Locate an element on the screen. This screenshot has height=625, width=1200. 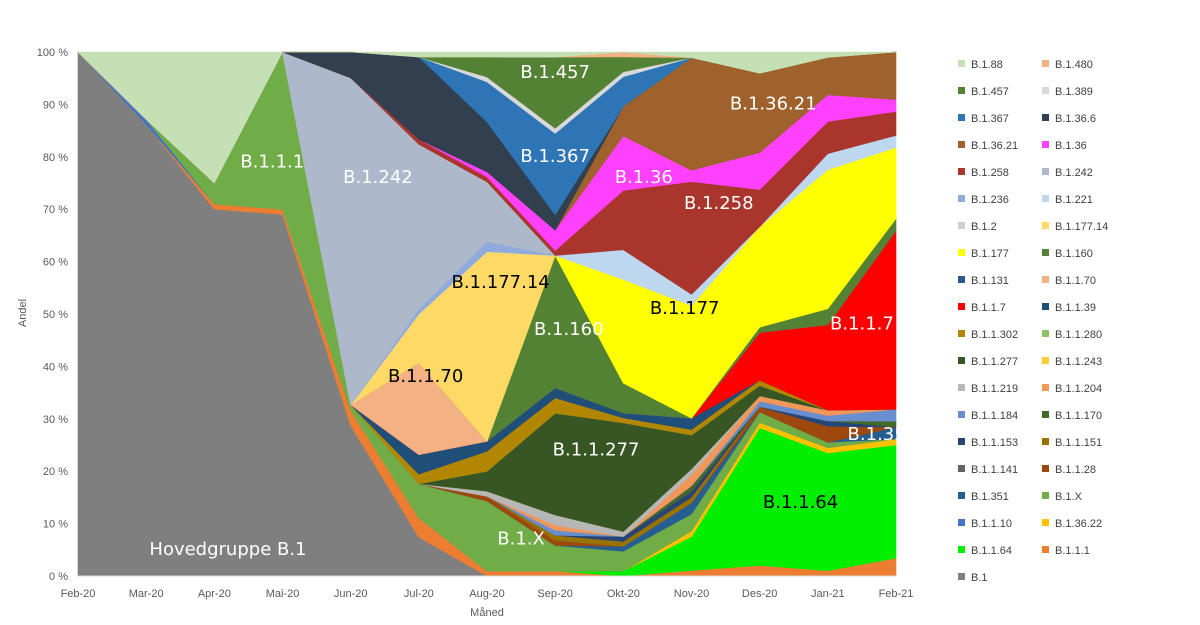
area-label-b-1-160: B.1.160 is located at coordinates (569, 329).